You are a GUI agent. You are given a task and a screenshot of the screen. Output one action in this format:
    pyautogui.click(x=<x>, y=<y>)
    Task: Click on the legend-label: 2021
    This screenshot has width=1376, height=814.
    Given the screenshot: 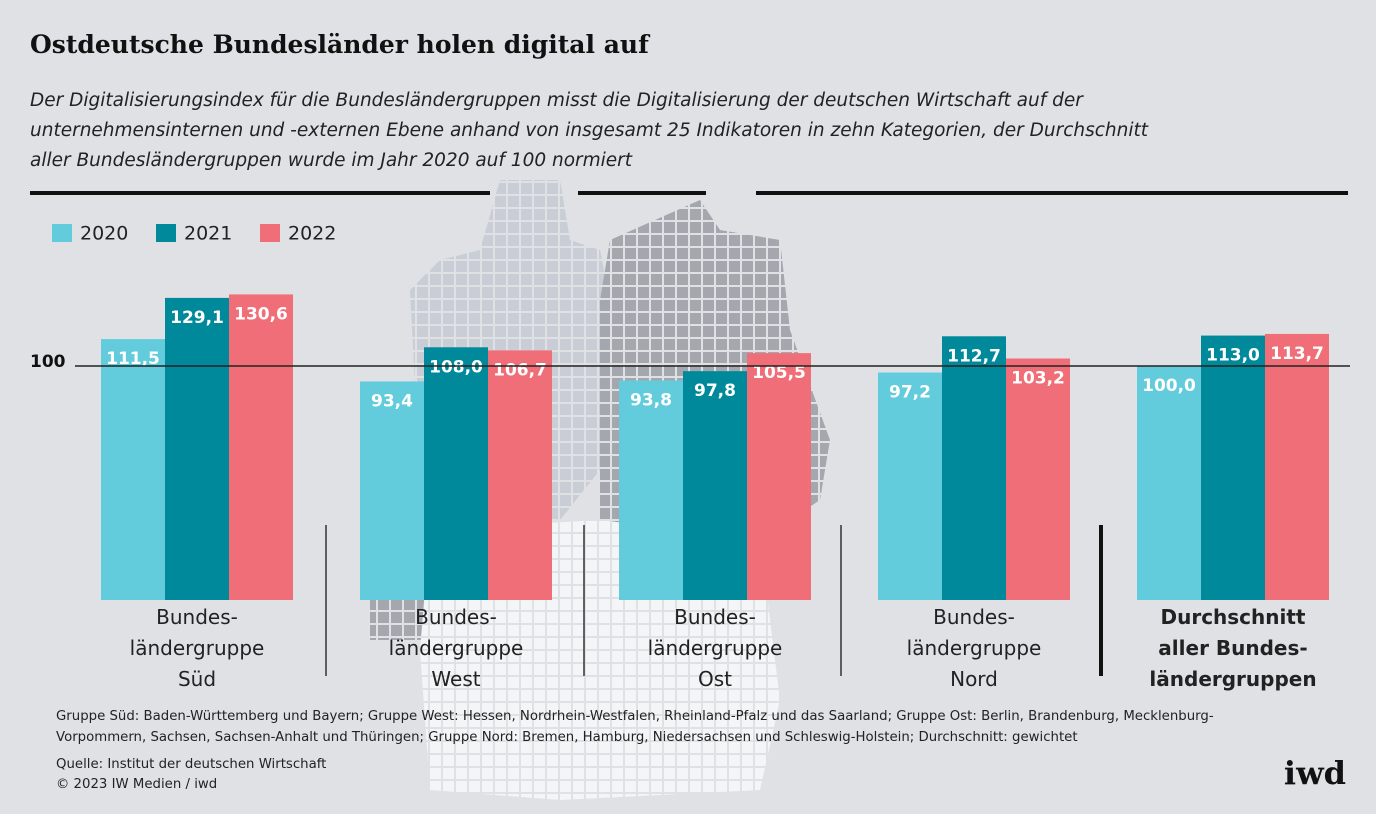 What is the action you would take?
    pyautogui.click(x=208, y=234)
    